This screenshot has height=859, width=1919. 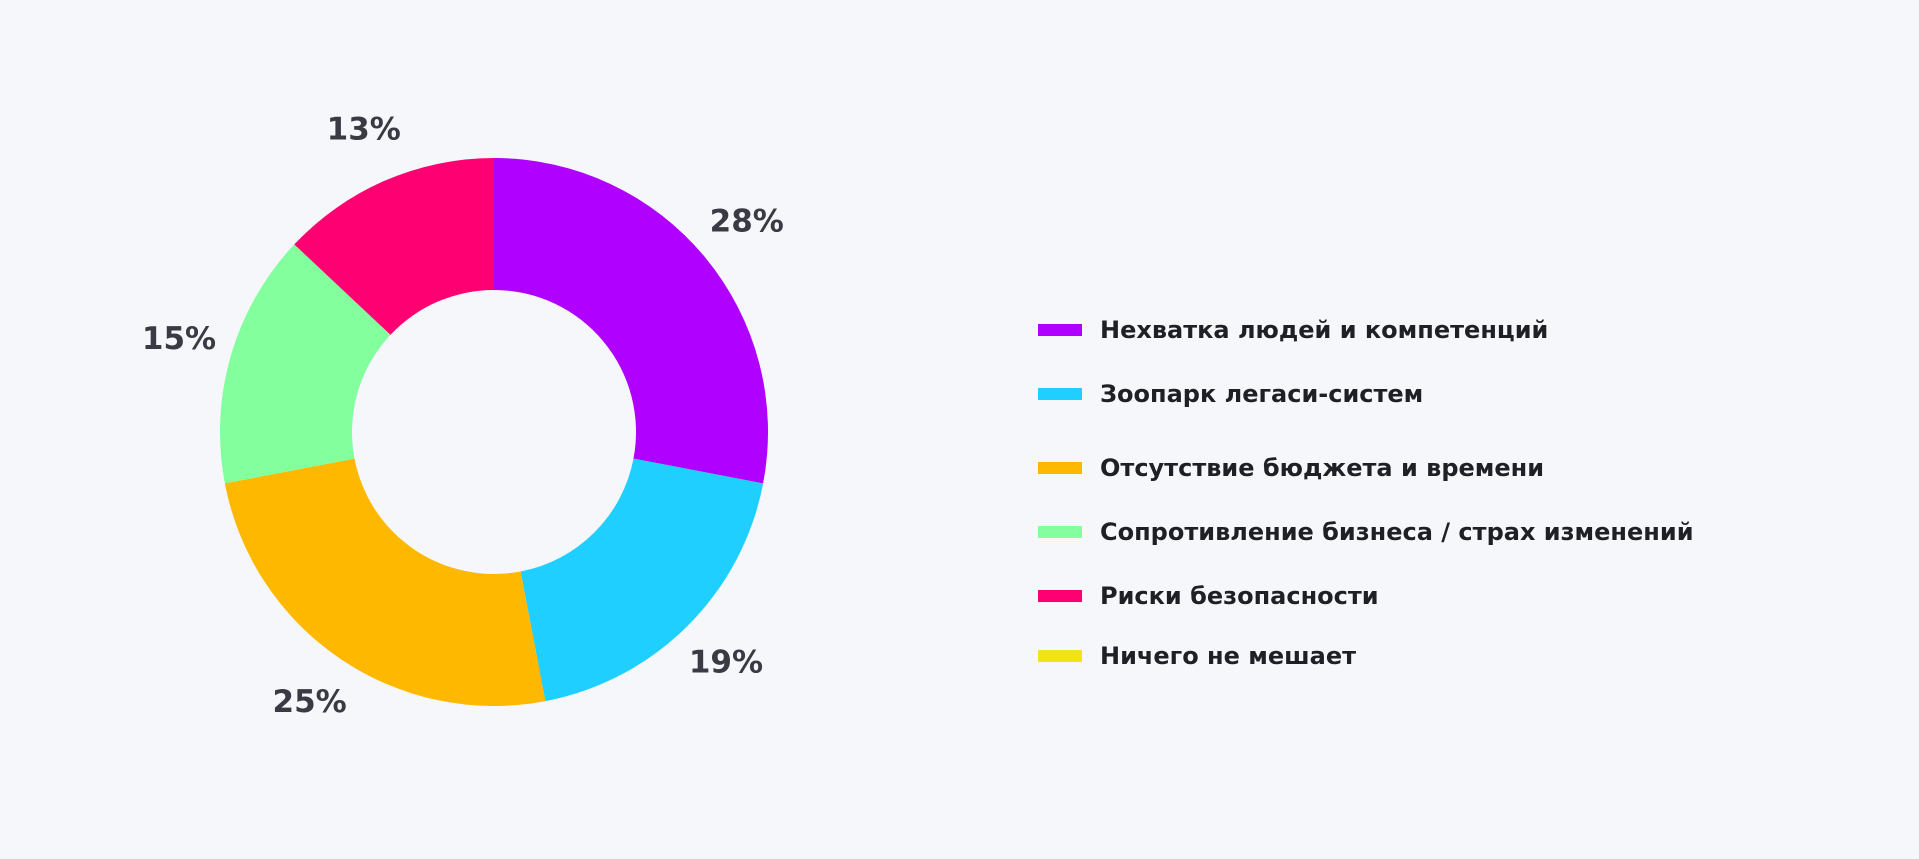 What do you see at coordinates (385, 582) in the screenshot?
I see `slice-no-budget` at bounding box center [385, 582].